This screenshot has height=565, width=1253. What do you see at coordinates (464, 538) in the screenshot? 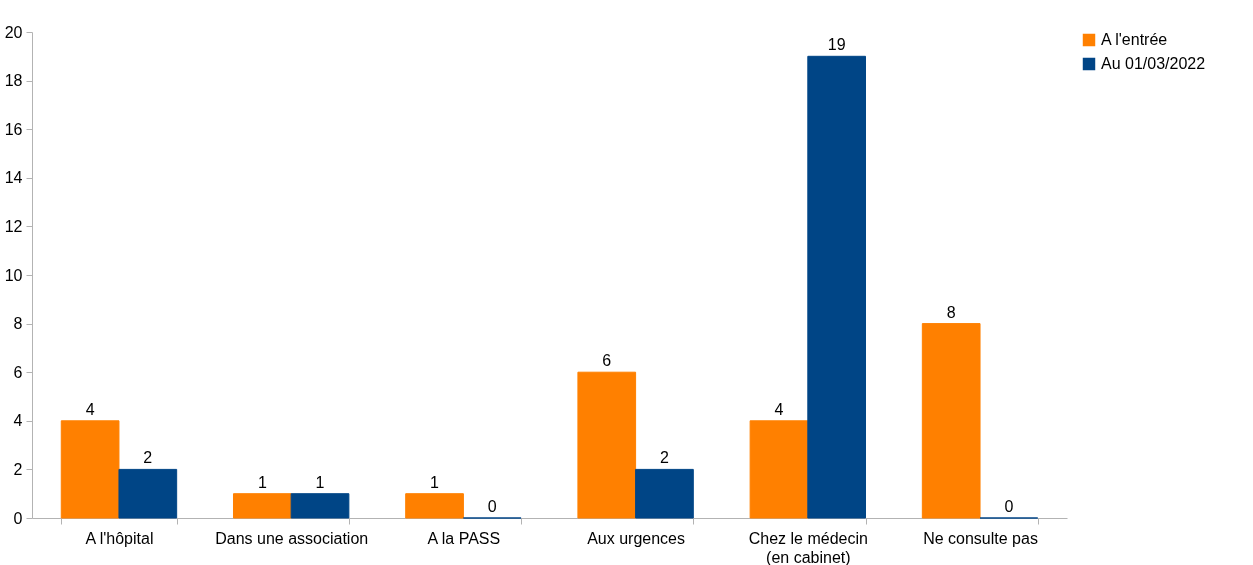
I see `x-tick-label: A la PASS` at bounding box center [464, 538].